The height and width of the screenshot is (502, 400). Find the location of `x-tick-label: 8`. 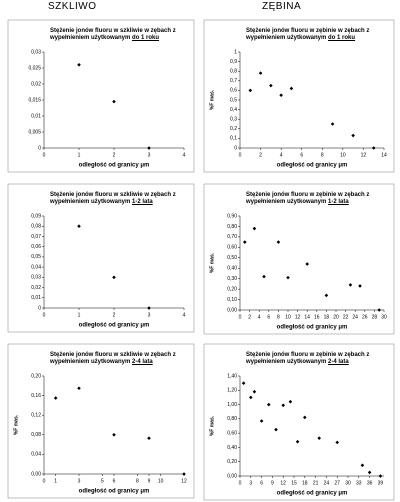

x-tick-label: 8 is located at coordinates (137, 481).